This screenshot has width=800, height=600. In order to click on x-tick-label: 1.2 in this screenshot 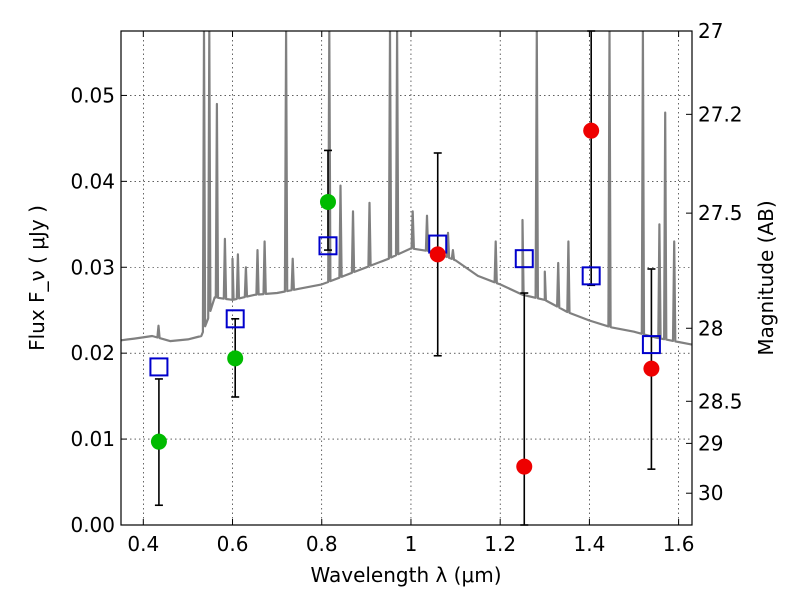, I will do `click(500, 544)`.